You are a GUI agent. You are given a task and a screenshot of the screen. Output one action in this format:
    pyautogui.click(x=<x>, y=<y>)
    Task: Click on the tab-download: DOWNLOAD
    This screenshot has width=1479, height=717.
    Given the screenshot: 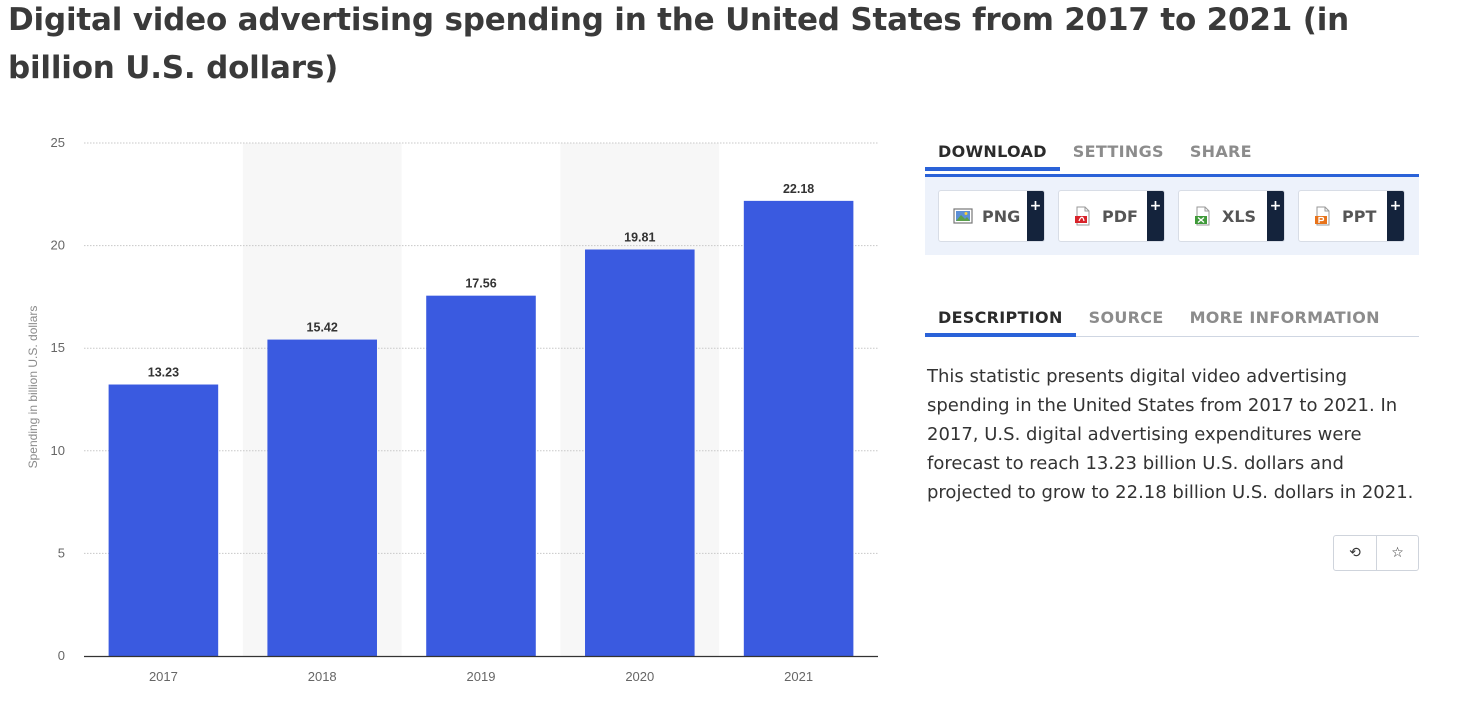 What is the action you would take?
    pyautogui.click(x=992, y=154)
    